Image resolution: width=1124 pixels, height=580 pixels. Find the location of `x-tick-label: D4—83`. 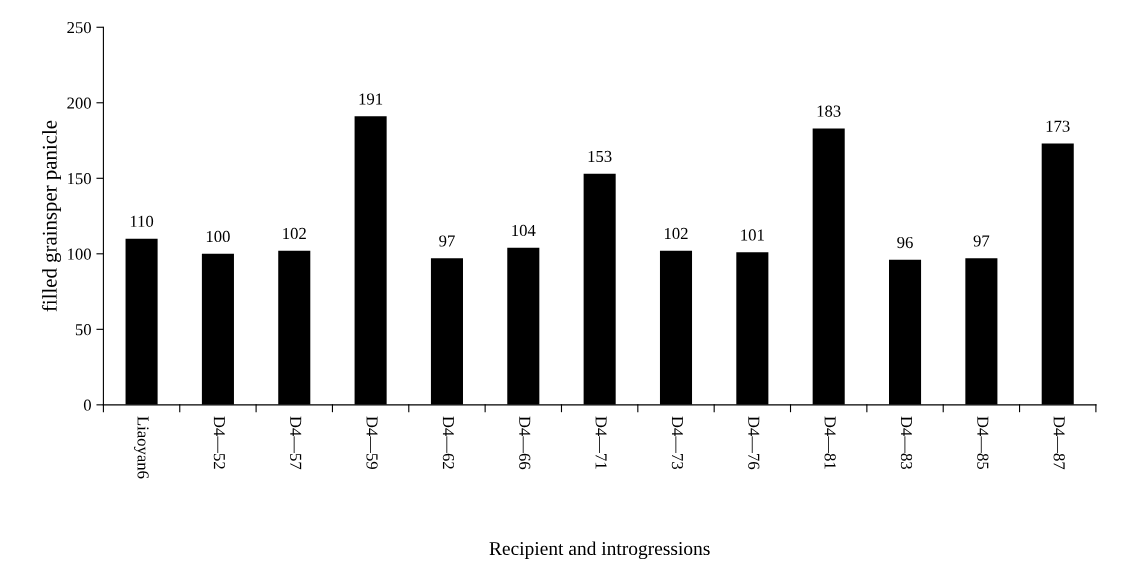

x-tick-label: D4—83 is located at coordinates (906, 442).